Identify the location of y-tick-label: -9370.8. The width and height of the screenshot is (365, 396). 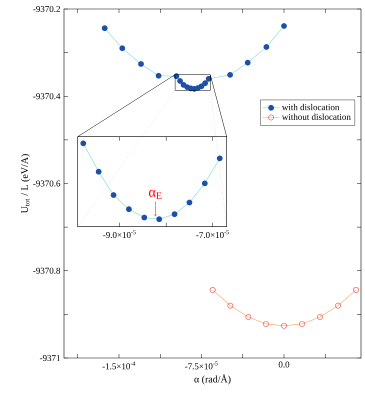
(46, 271).